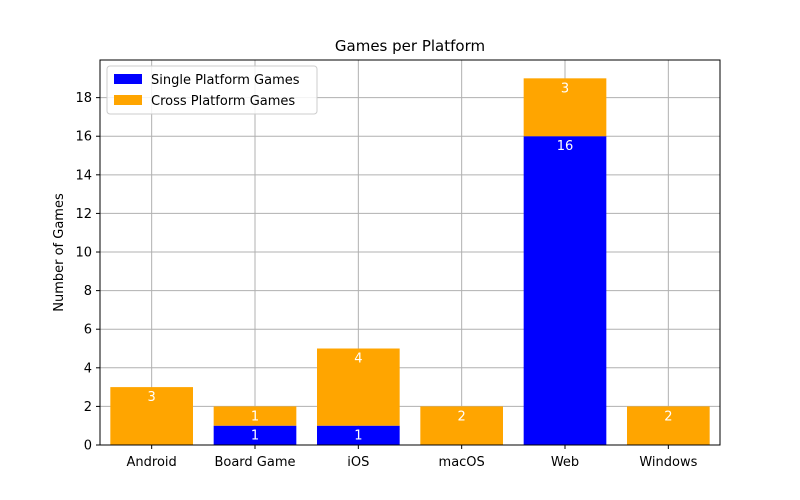 The width and height of the screenshot is (800, 500). I want to click on legend-label: Single Platform Games, so click(225, 80).